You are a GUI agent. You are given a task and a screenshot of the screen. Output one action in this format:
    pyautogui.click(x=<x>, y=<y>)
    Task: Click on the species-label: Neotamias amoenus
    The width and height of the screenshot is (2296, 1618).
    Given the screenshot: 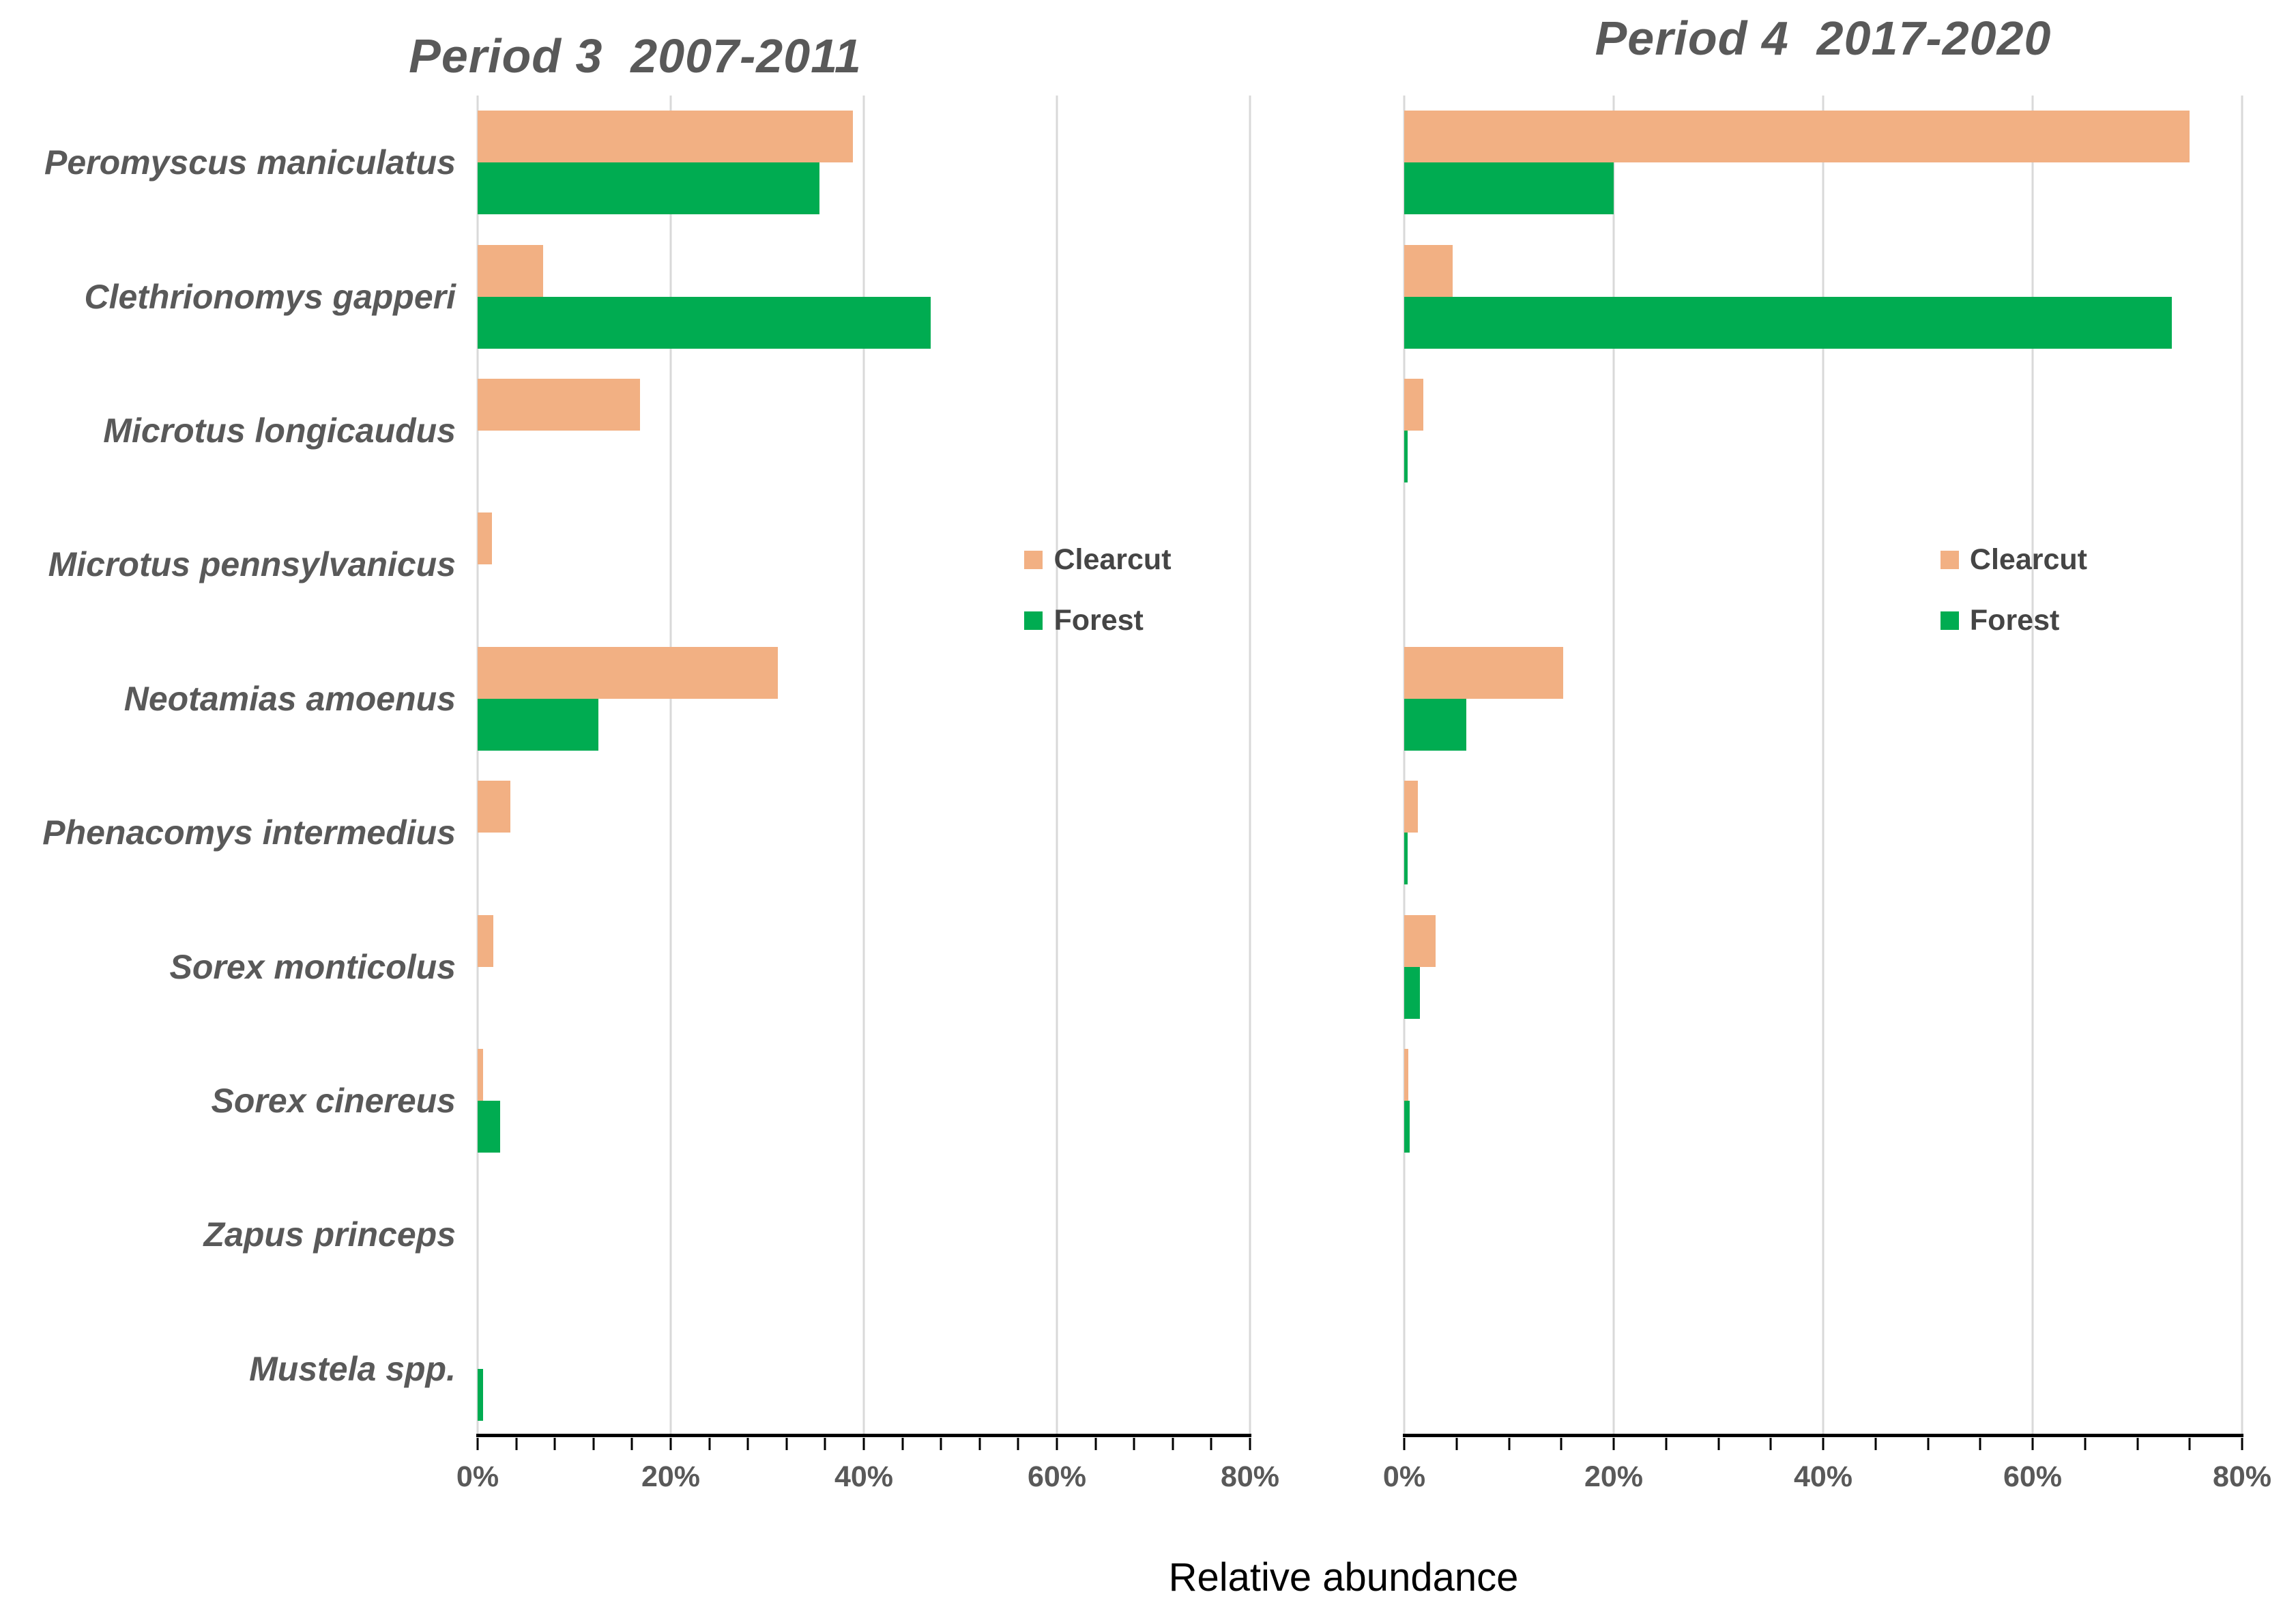 What is the action you would take?
    pyautogui.click(x=289, y=698)
    